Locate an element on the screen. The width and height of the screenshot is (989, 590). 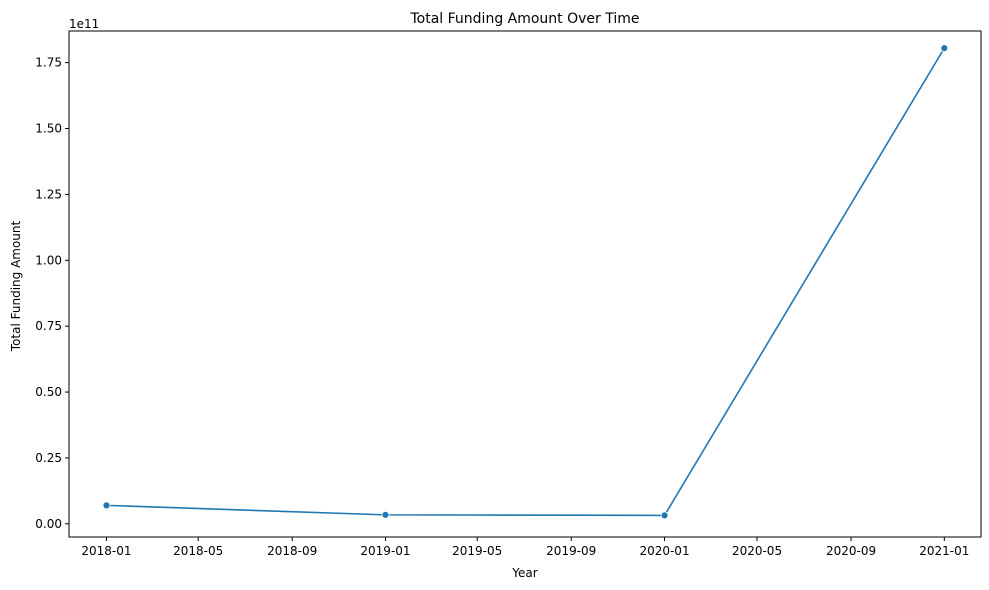
x-tick-label: 2019-09 is located at coordinates (571, 551).